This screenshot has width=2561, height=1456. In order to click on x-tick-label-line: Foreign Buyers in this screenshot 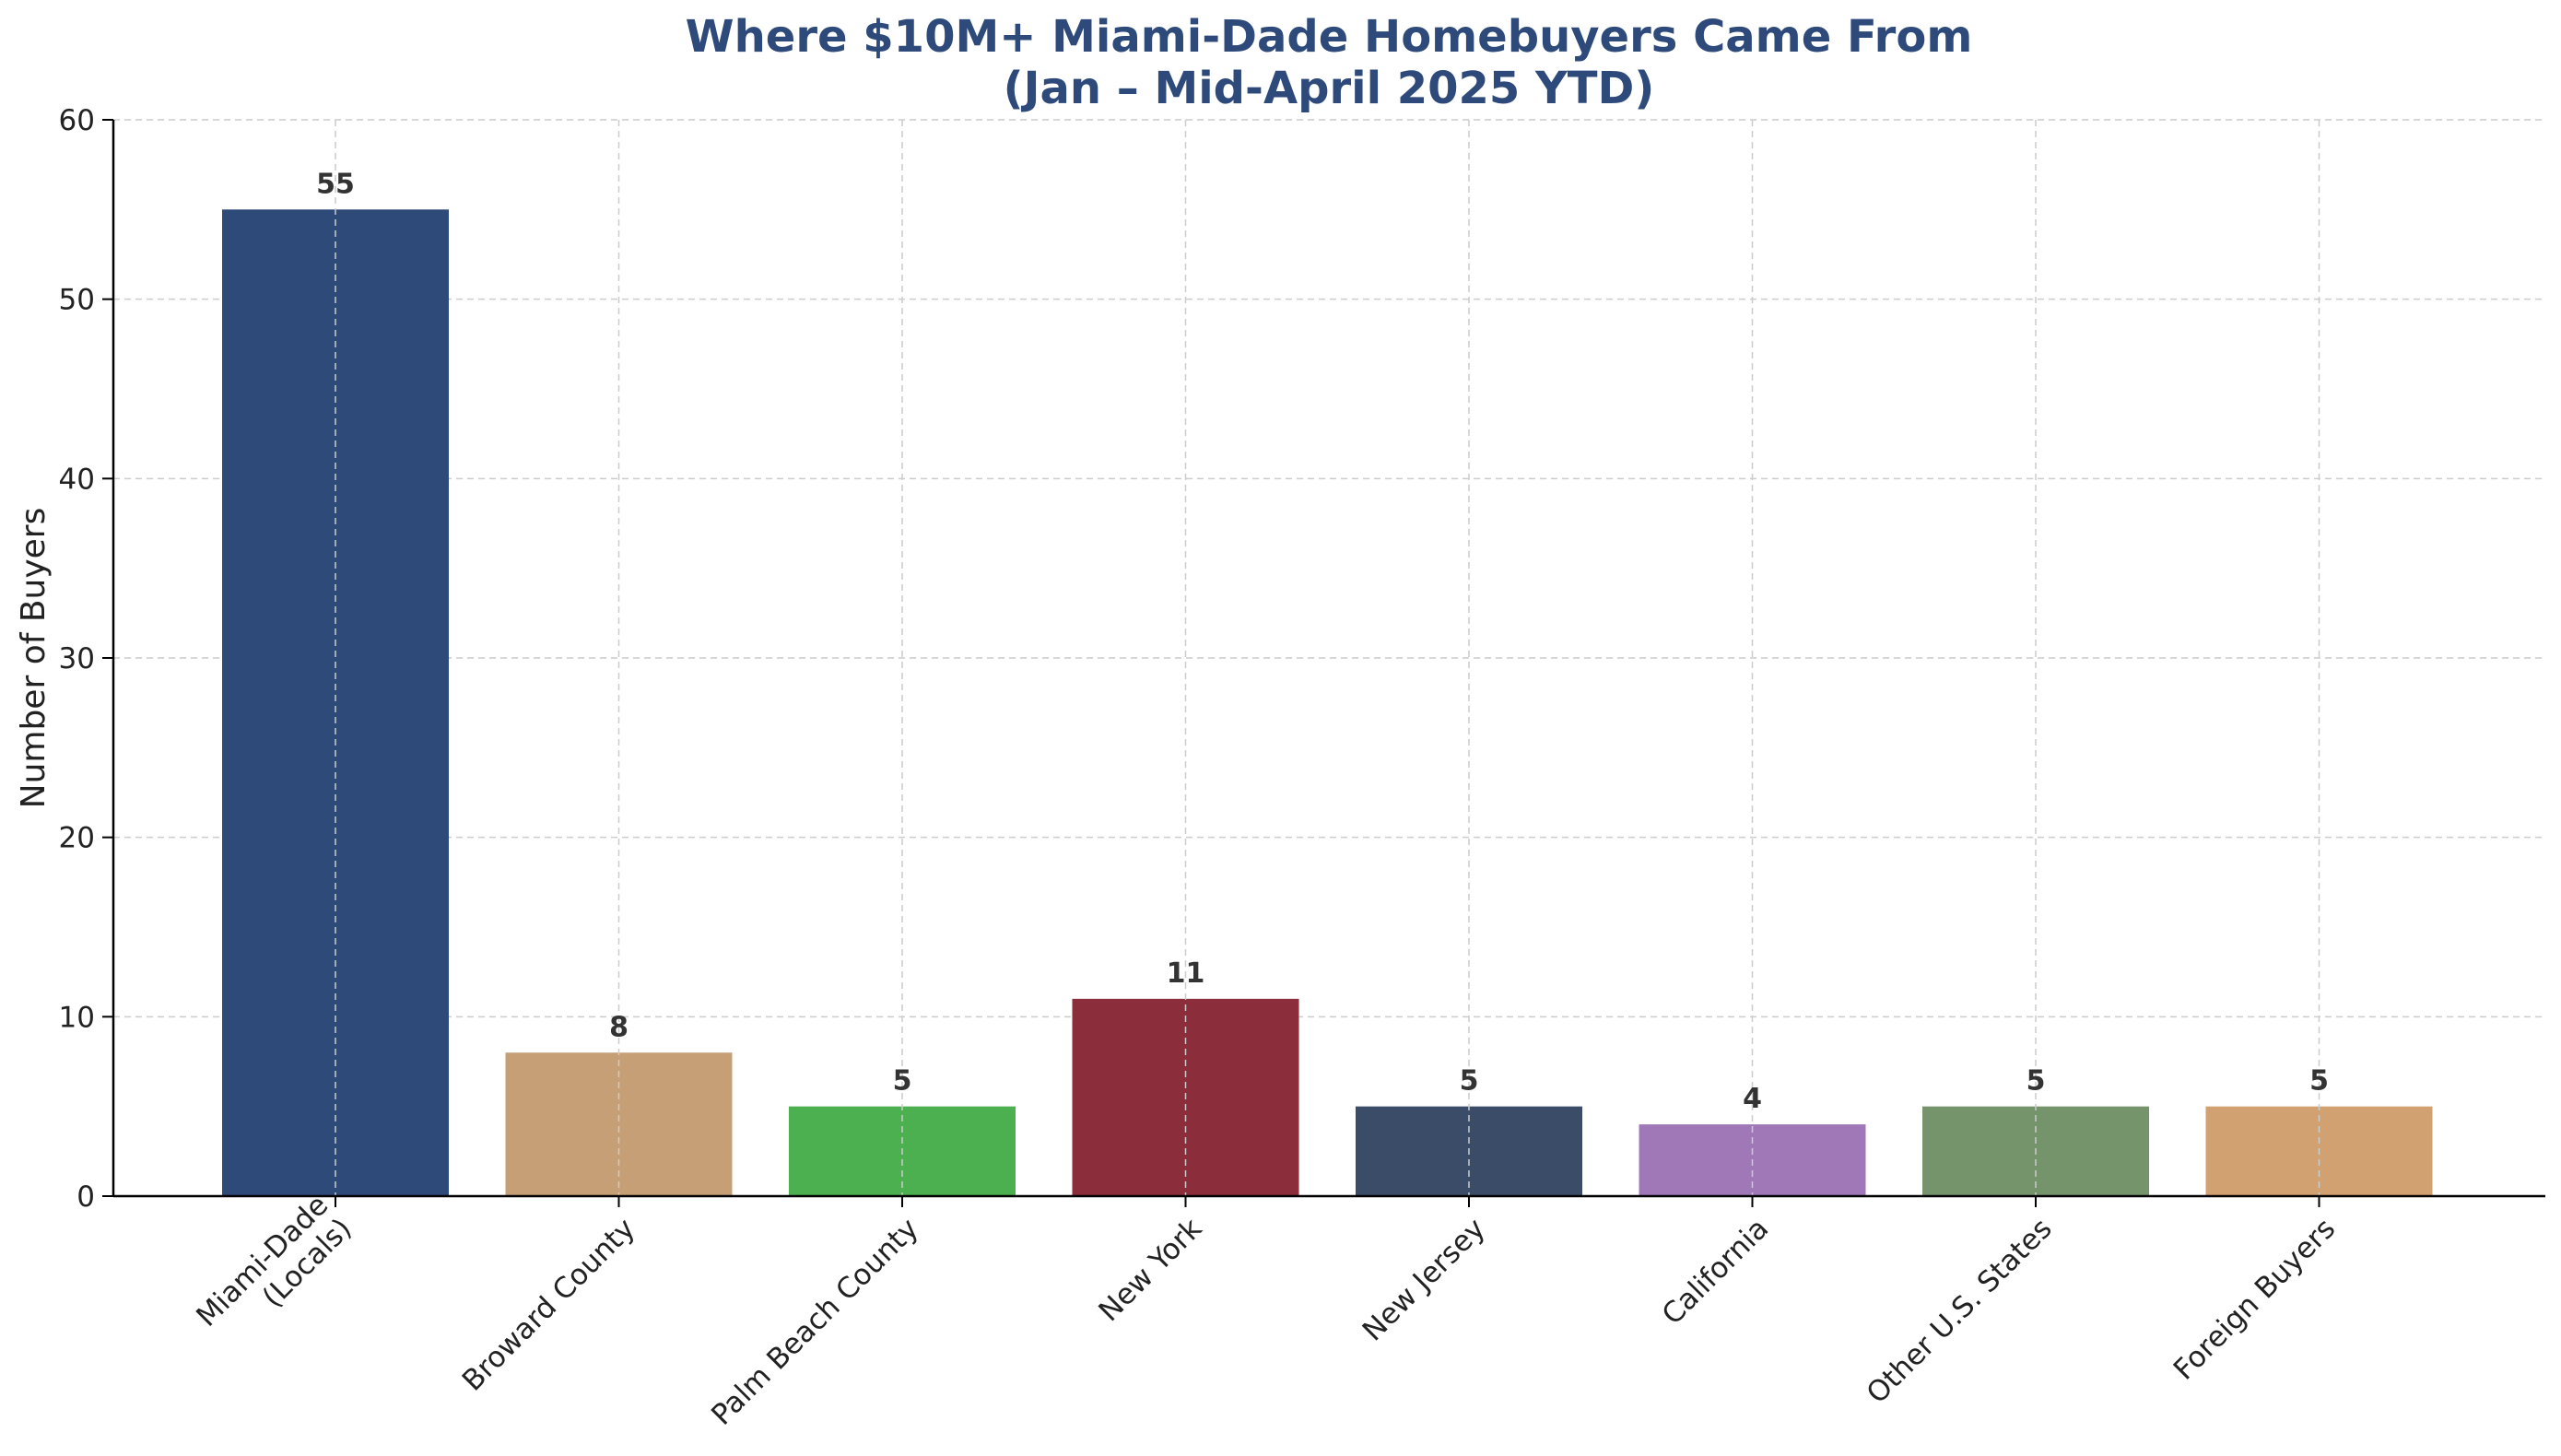, I will do `click(2254, 1299)`.